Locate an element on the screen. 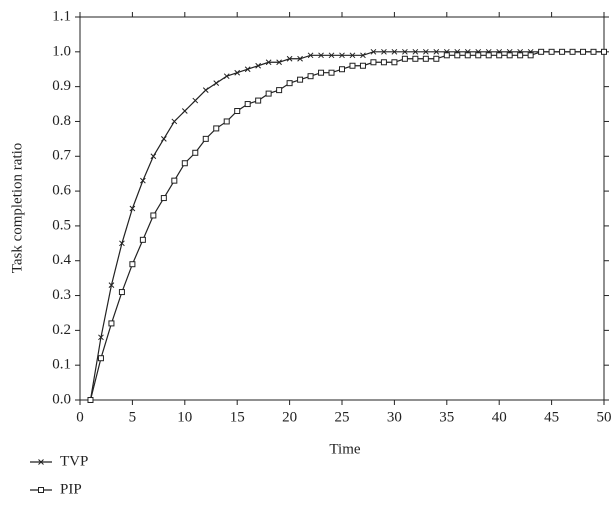 This screenshot has width=616, height=530. x-tick-label: 30 is located at coordinates (394, 417).